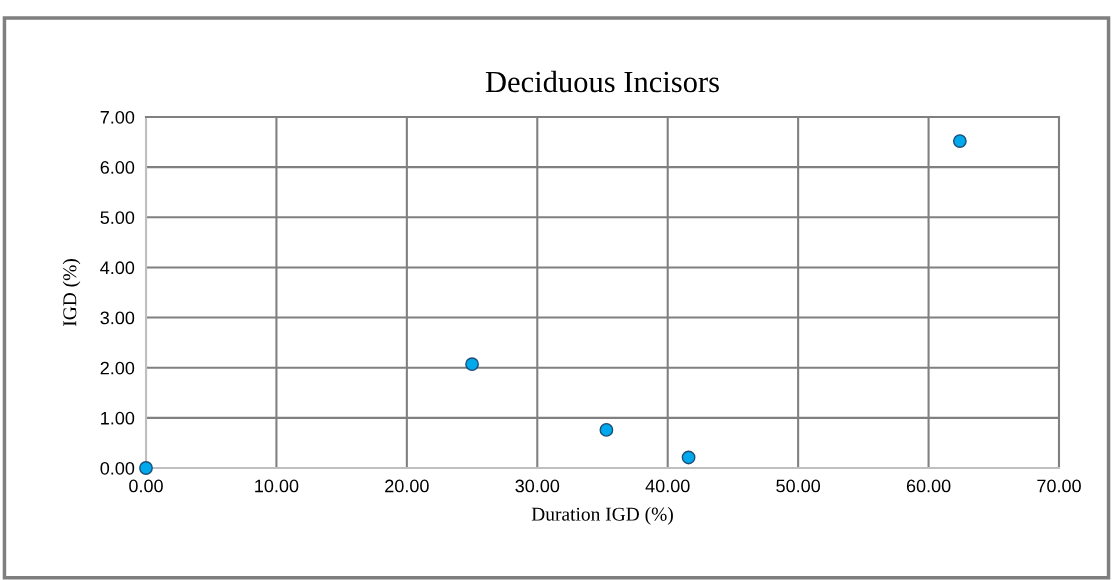  Describe the element at coordinates (537, 486) in the screenshot. I see `x-tick-label: 30.00` at that location.